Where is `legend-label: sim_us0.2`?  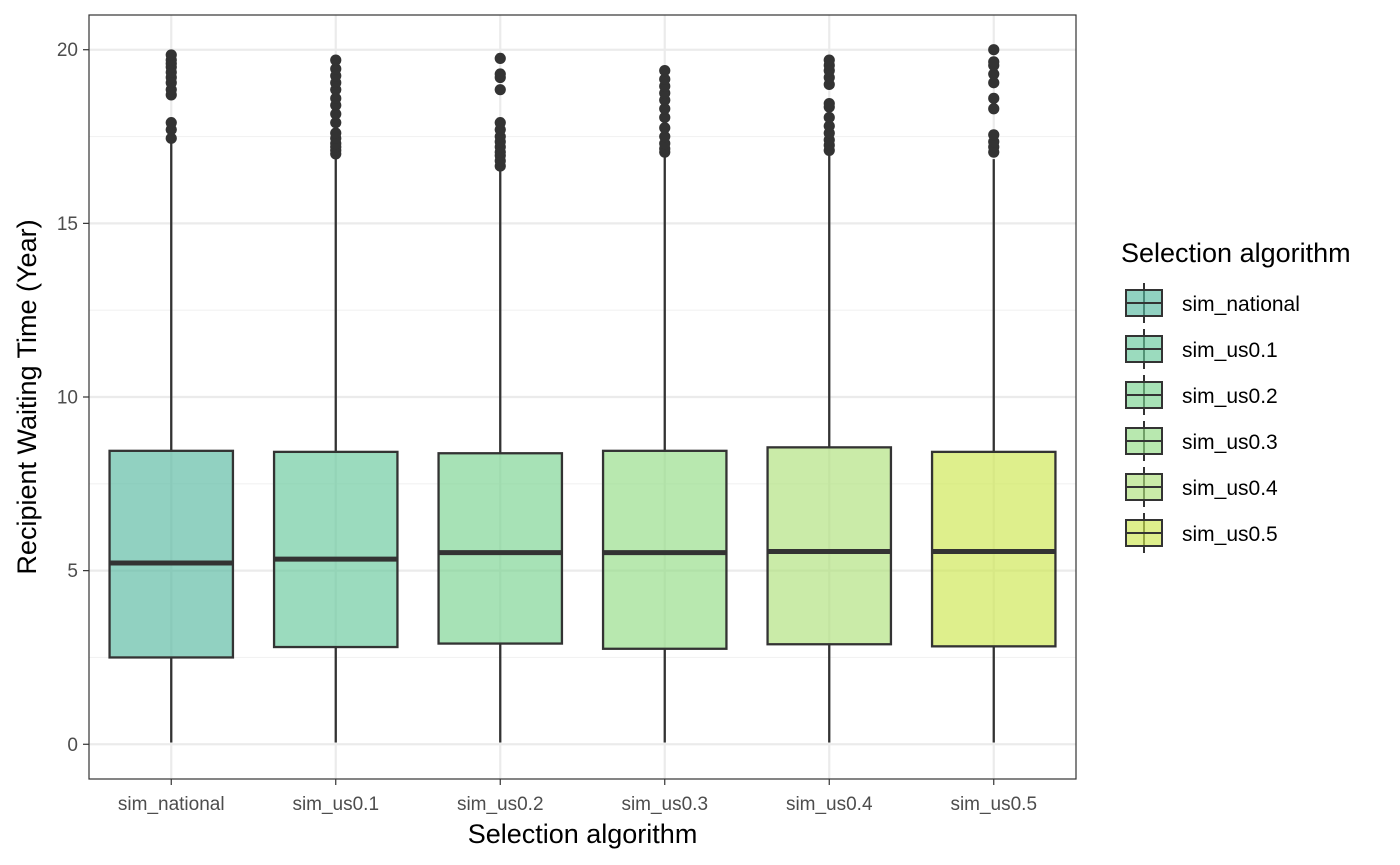 legend-label: sim_us0.2 is located at coordinates (1230, 396).